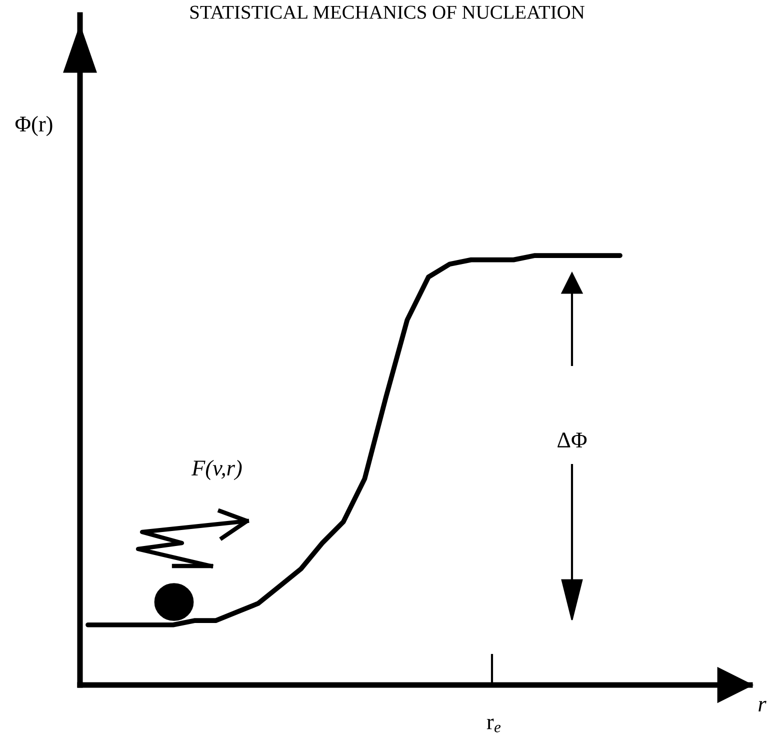 This screenshot has height=740, width=774. Describe the element at coordinates (216, 470) in the screenshot. I see `annotation: F(v,r)` at that location.